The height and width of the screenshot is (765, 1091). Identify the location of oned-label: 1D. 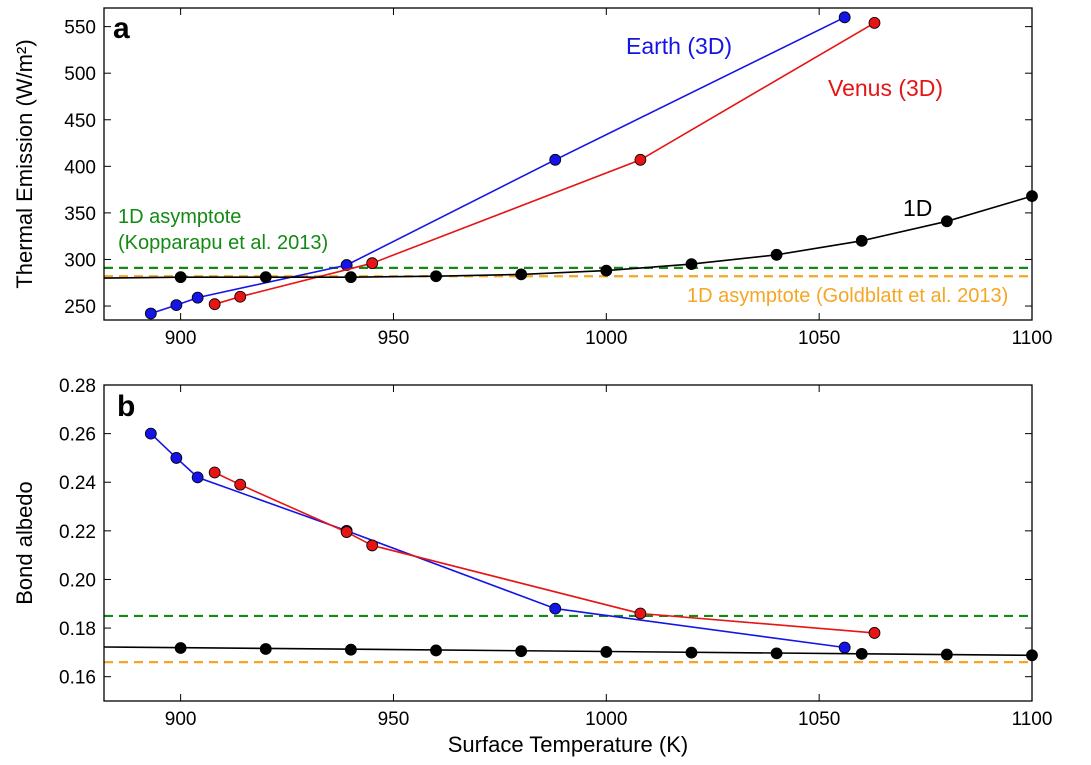
(917, 208).